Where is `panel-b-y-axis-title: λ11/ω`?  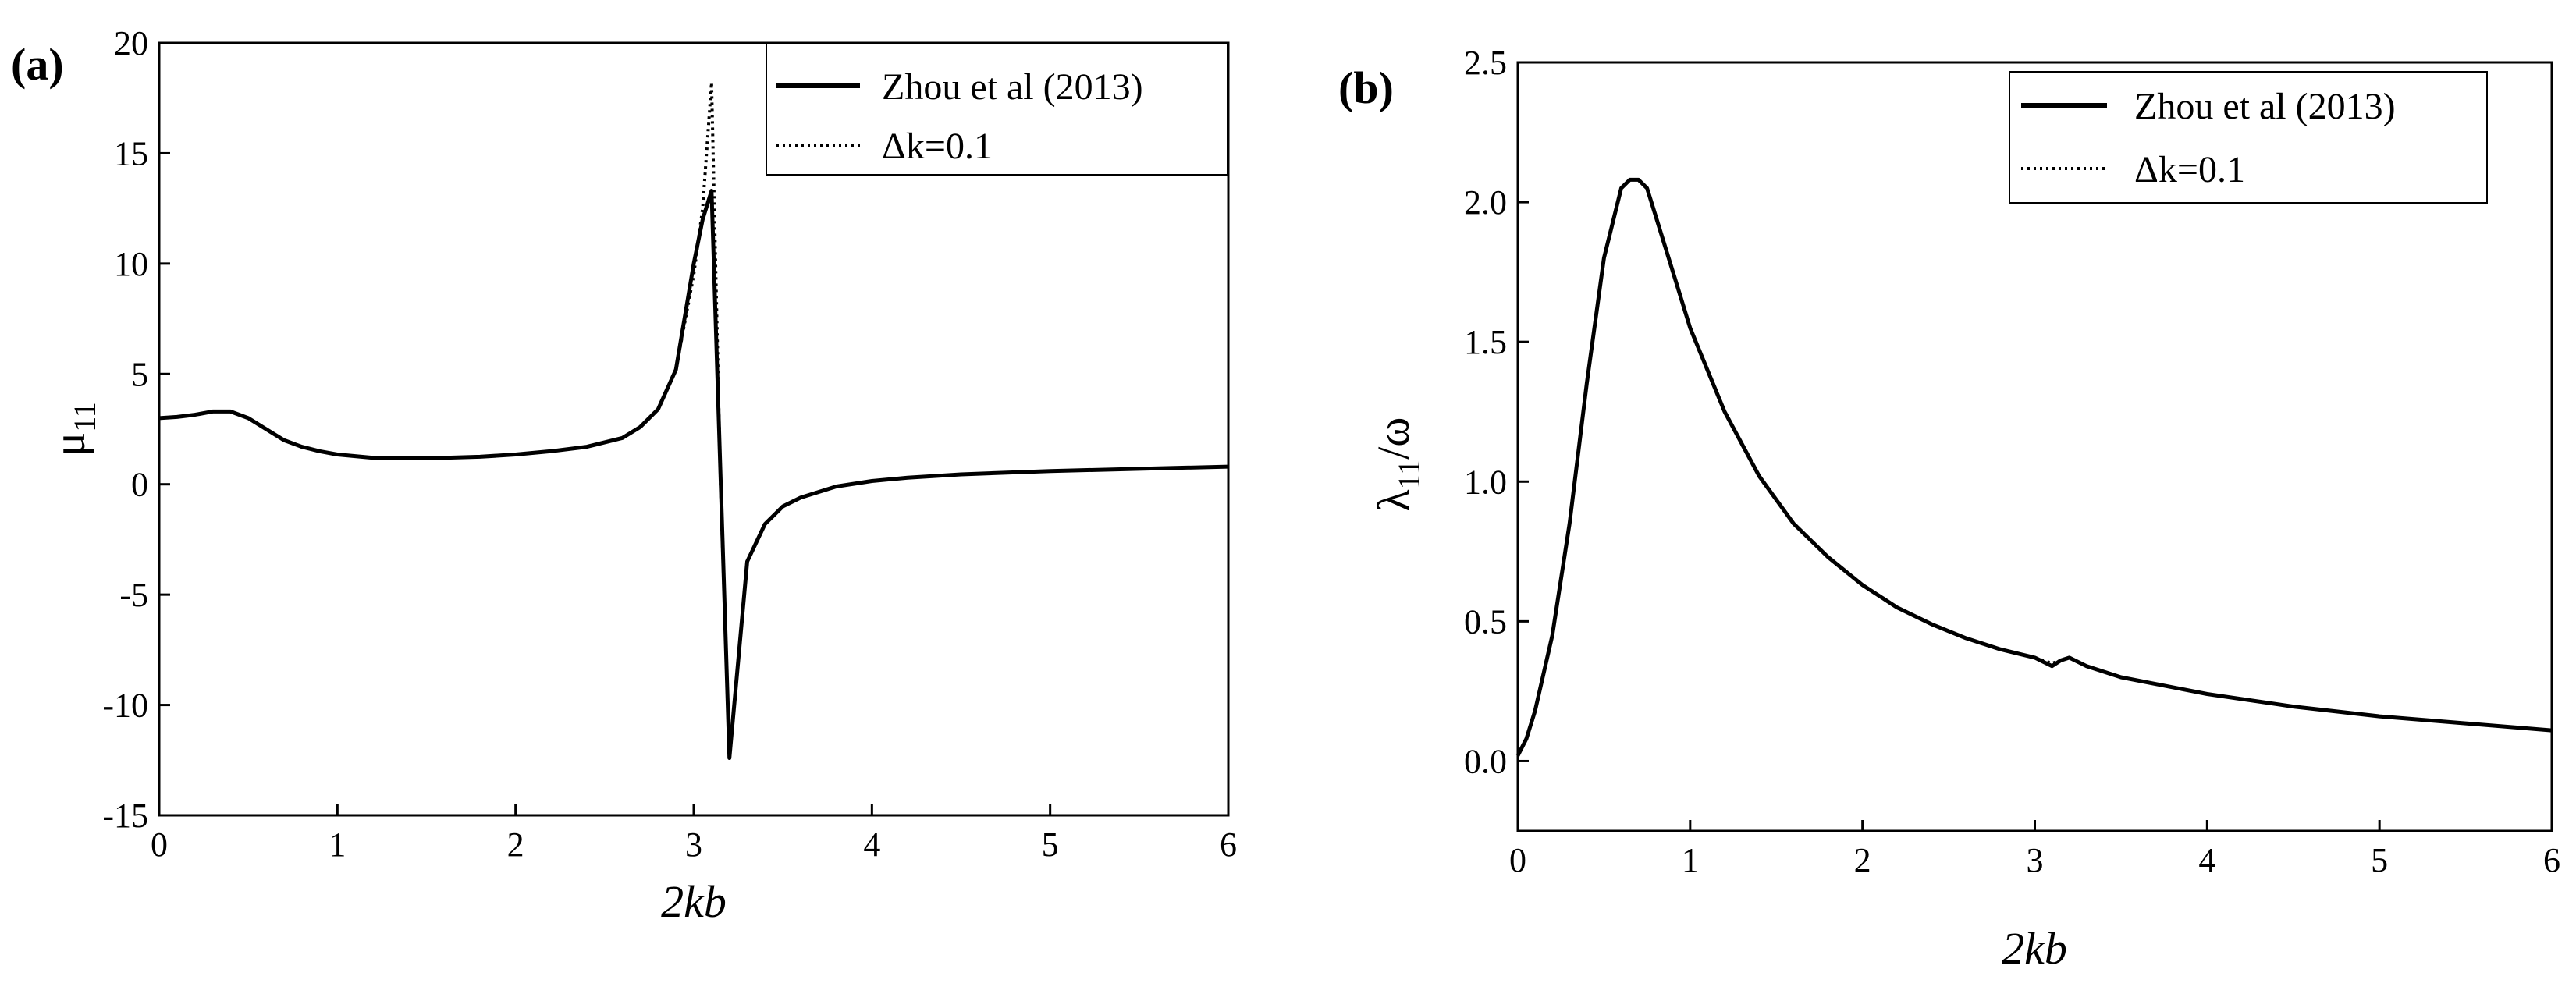
panel-b-y-axis-title: λ11/ω is located at coordinates (1397, 465).